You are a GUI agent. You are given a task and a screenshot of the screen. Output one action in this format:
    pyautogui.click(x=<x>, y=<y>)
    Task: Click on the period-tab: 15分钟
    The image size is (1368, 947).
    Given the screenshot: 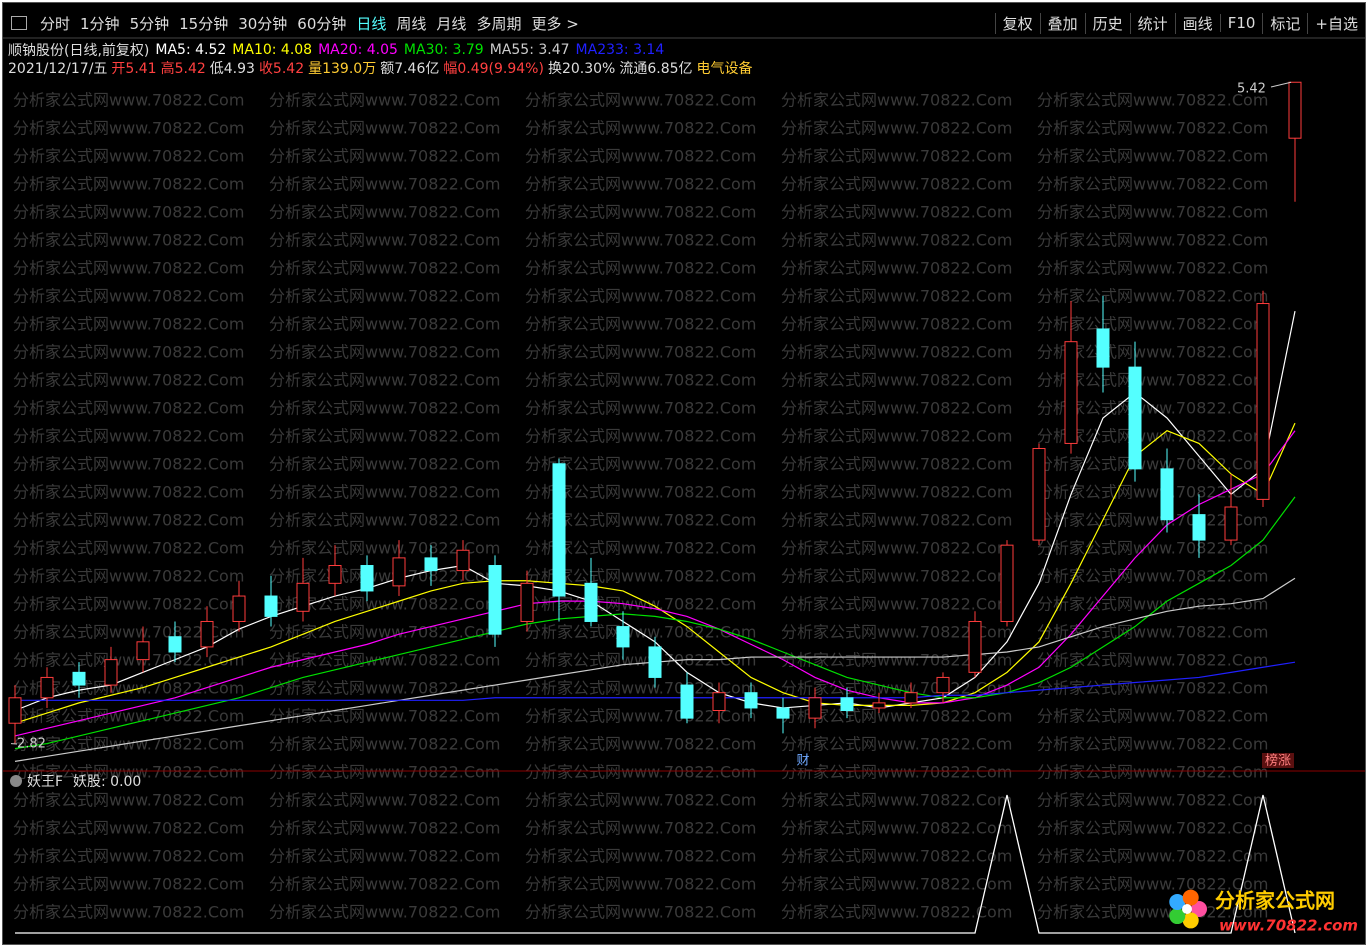 What is the action you would take?
    pyautogui.click(x=204, y=23)
    